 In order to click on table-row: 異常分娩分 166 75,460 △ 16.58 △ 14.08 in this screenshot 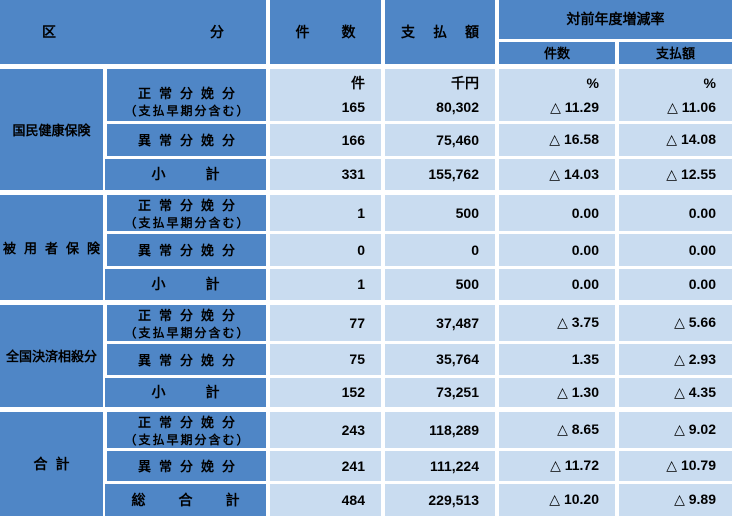, I will do `click(366, 139)`.